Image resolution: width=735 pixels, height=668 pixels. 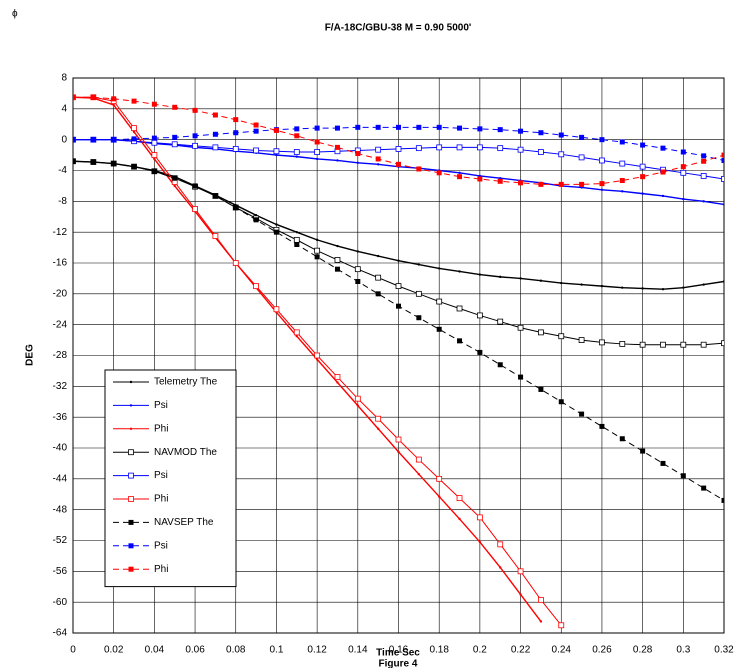 I want to click on y-tick-label: -4, so click(x=62, y=170).